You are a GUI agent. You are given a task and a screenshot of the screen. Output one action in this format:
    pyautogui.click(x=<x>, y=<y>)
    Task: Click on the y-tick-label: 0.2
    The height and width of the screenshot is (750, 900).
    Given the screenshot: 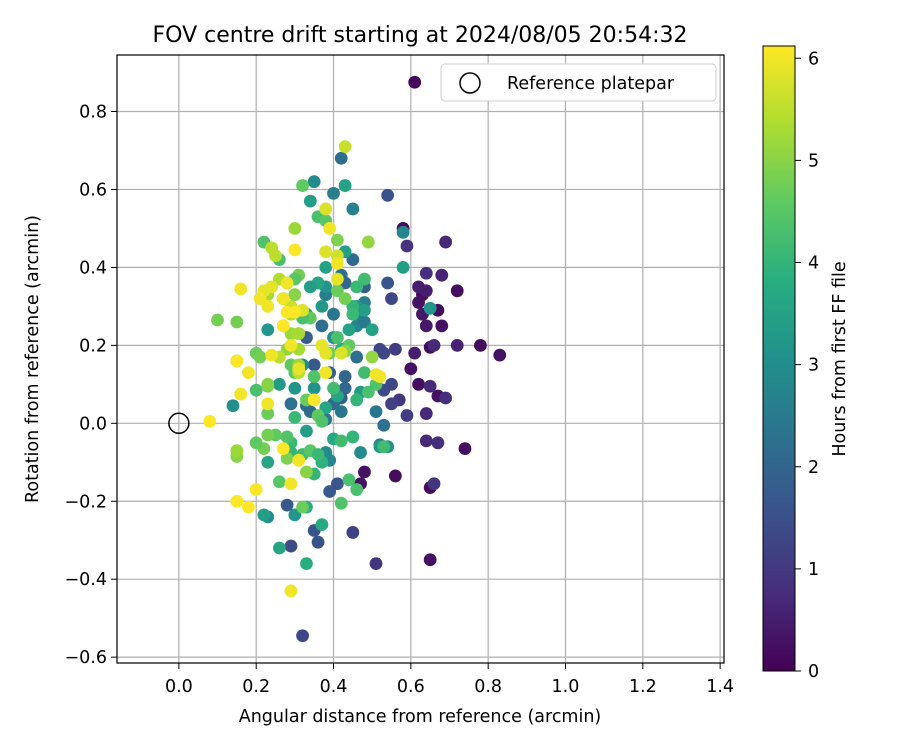 What is the action you would take?
    pyautogui.click(x=93, y=346)
    